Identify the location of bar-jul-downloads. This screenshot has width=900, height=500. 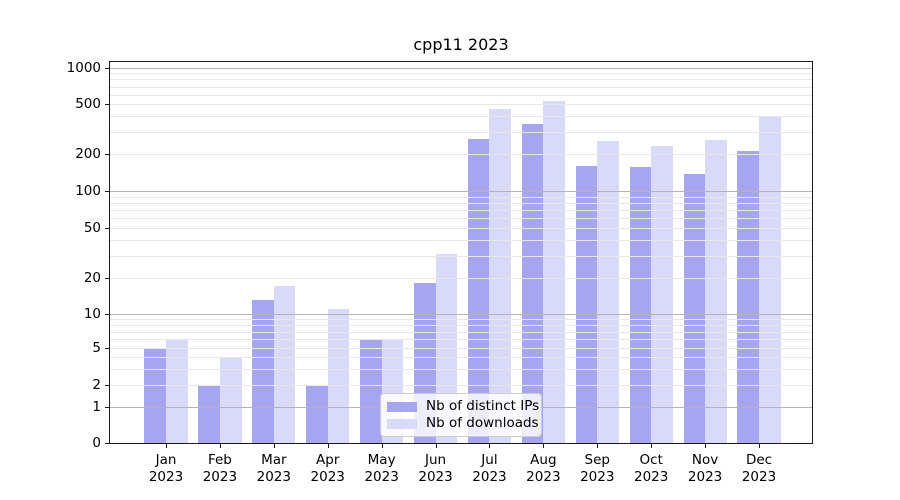
(500, 275).